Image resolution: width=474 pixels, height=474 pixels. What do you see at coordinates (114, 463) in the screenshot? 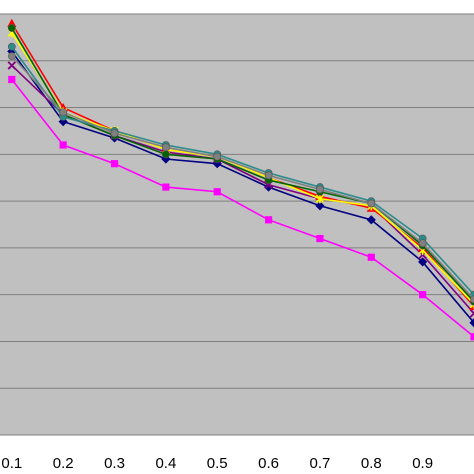
I see `x-tick-label: 0.3` at bounding box center [114, 463].